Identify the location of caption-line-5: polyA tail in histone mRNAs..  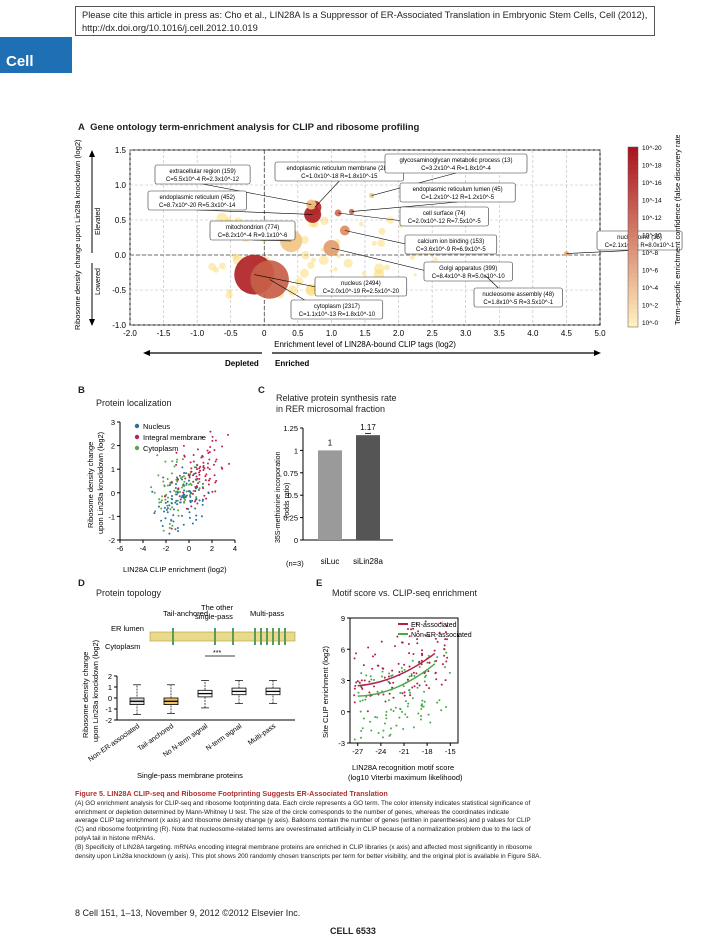
(115, 838).